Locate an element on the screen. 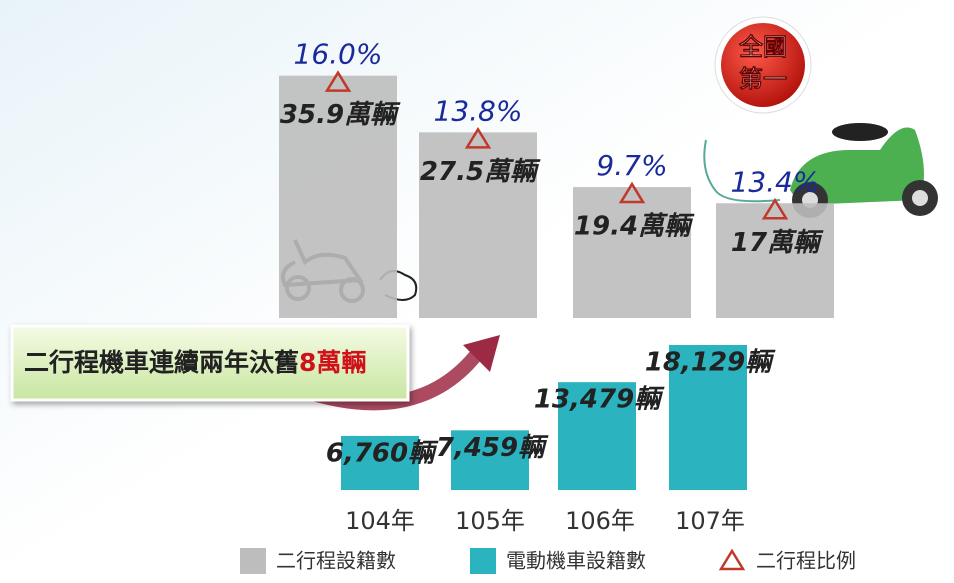 This screenshot has width=954, height=583. annotation-text: 二行程機車連續兩年汰舊 is located at coordinates (161, 362).